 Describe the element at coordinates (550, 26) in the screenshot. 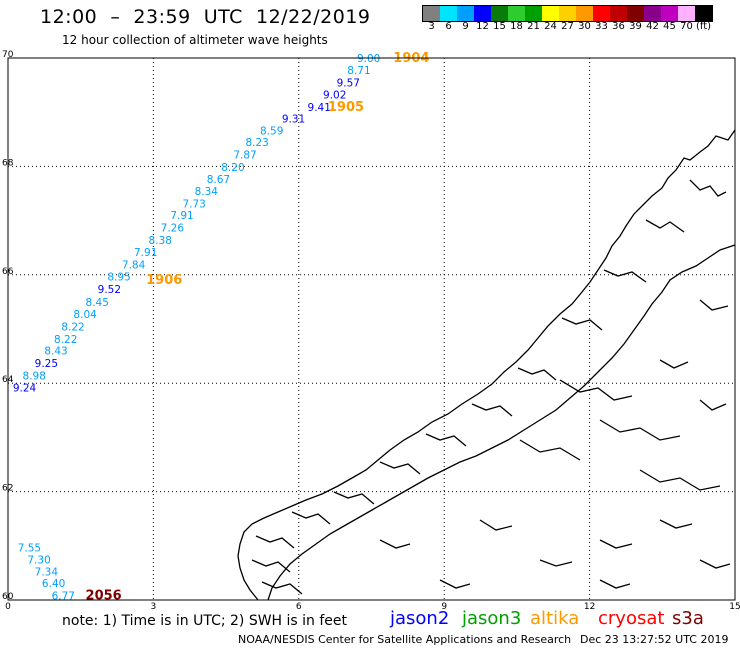

I see `colorbar-label: 24` at that location.